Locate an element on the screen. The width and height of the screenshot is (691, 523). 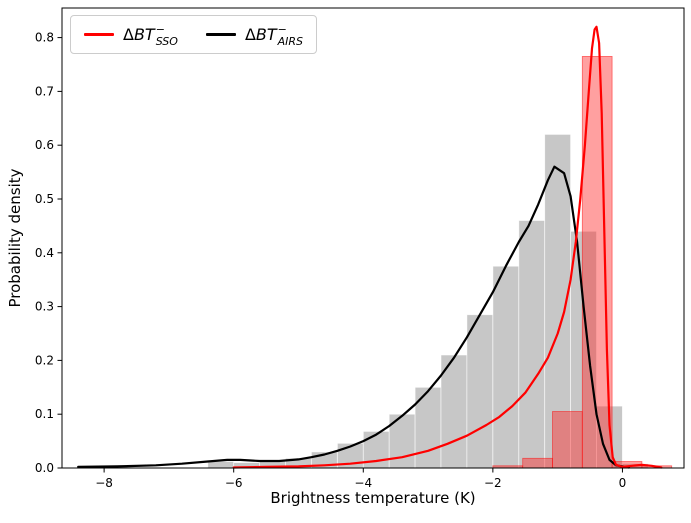
y-tick-label: 0.2 is located at coordinates (44, 360).